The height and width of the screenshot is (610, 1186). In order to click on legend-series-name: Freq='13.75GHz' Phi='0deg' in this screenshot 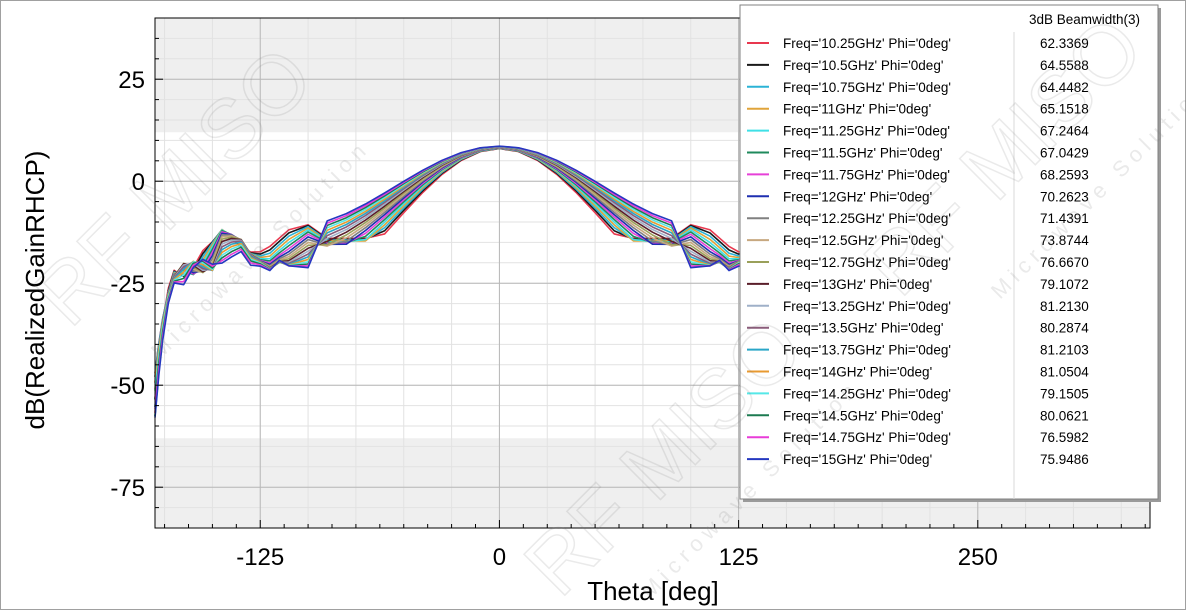, I will do `click(867, 350)`.